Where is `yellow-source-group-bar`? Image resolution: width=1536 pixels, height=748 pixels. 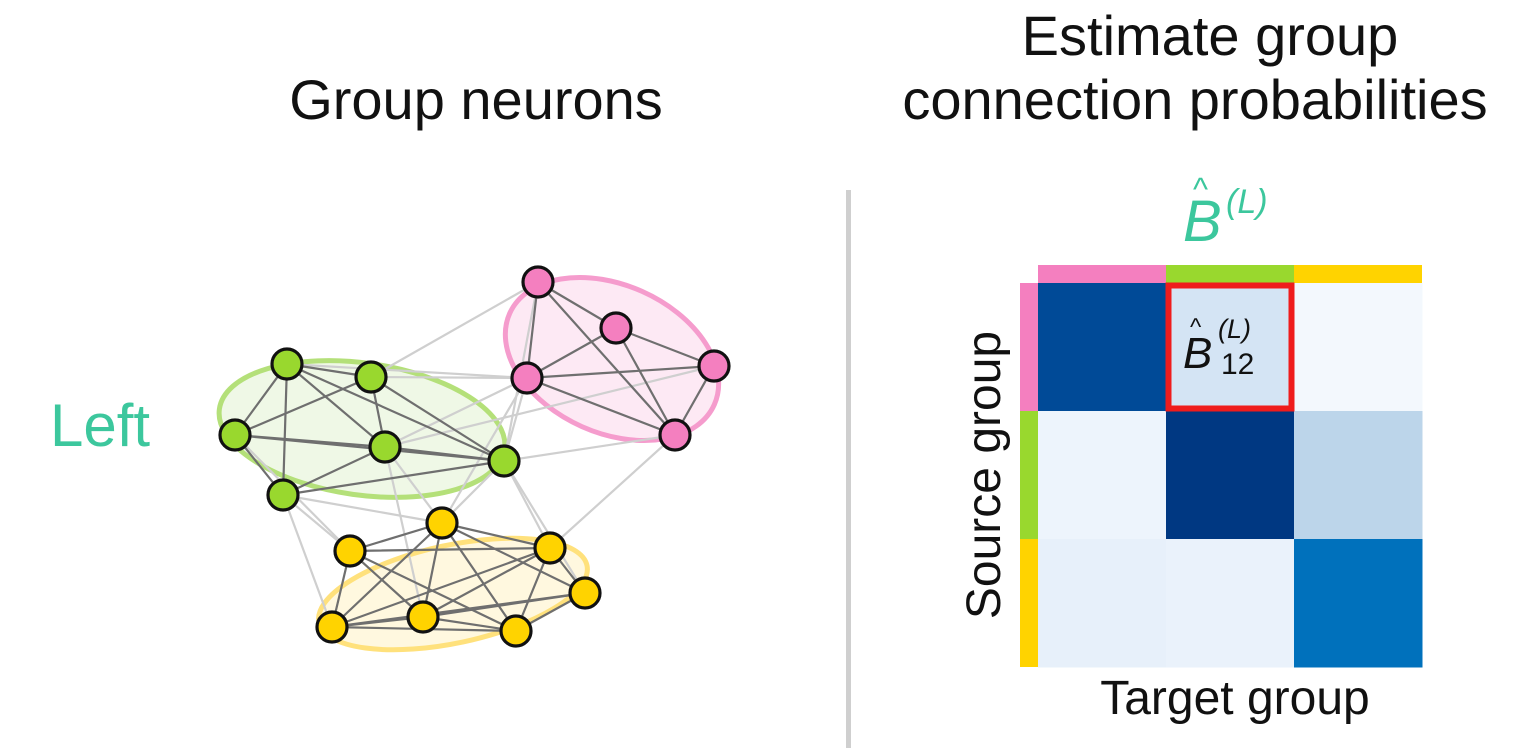
yellow-source-group-bar is located at coordinates (1029, 603).